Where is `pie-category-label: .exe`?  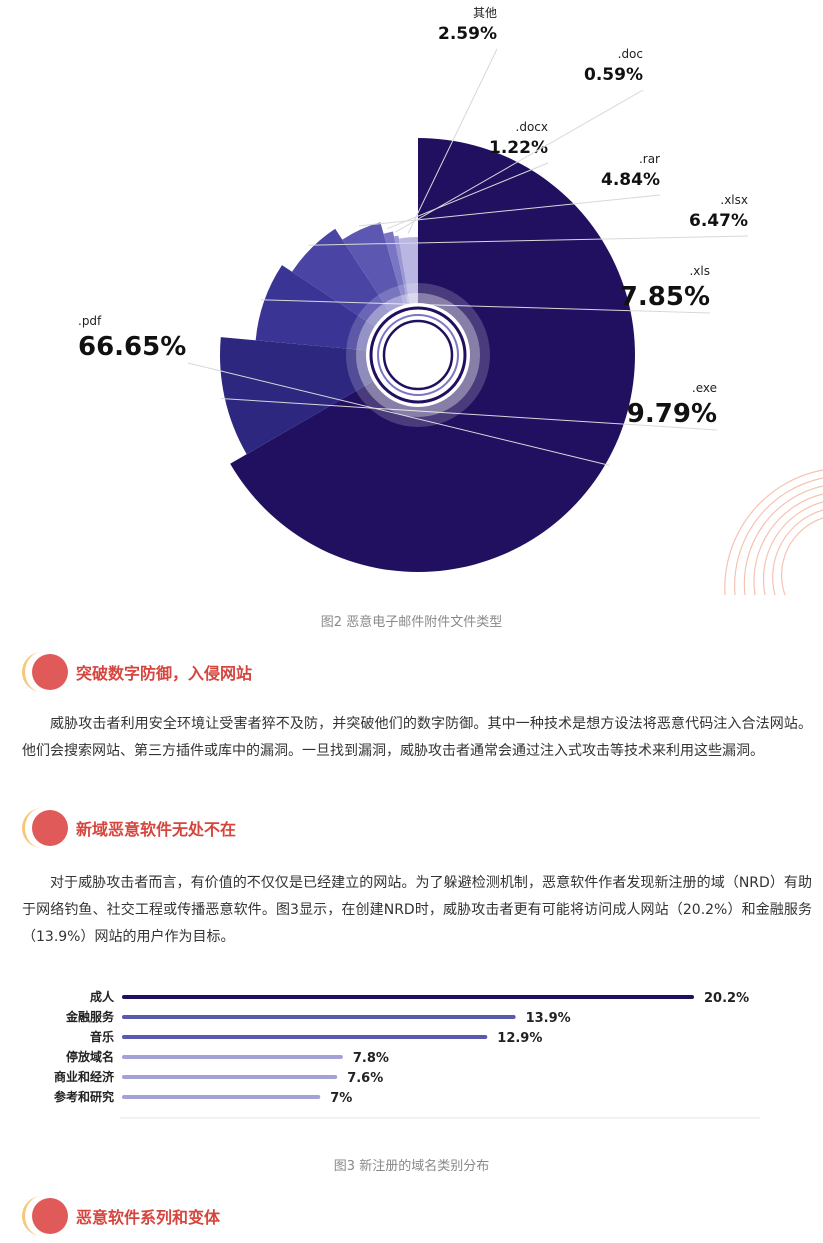 pie-category-label: .exe is located at coordinates (704, 388).